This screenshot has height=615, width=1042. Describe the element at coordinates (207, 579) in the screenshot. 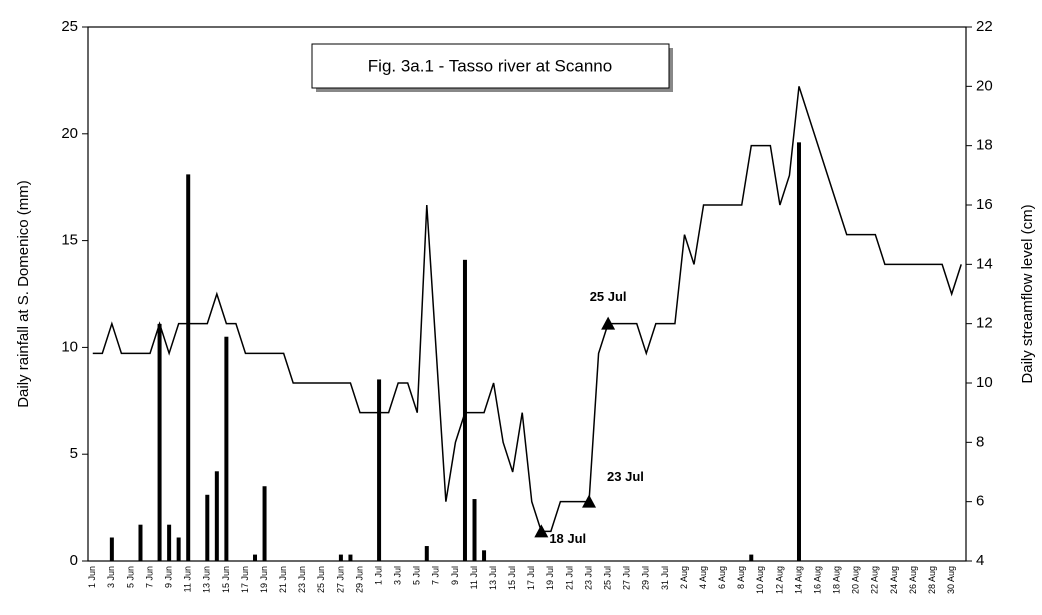

I see `x-tick-label: 13 Jun` at that location.